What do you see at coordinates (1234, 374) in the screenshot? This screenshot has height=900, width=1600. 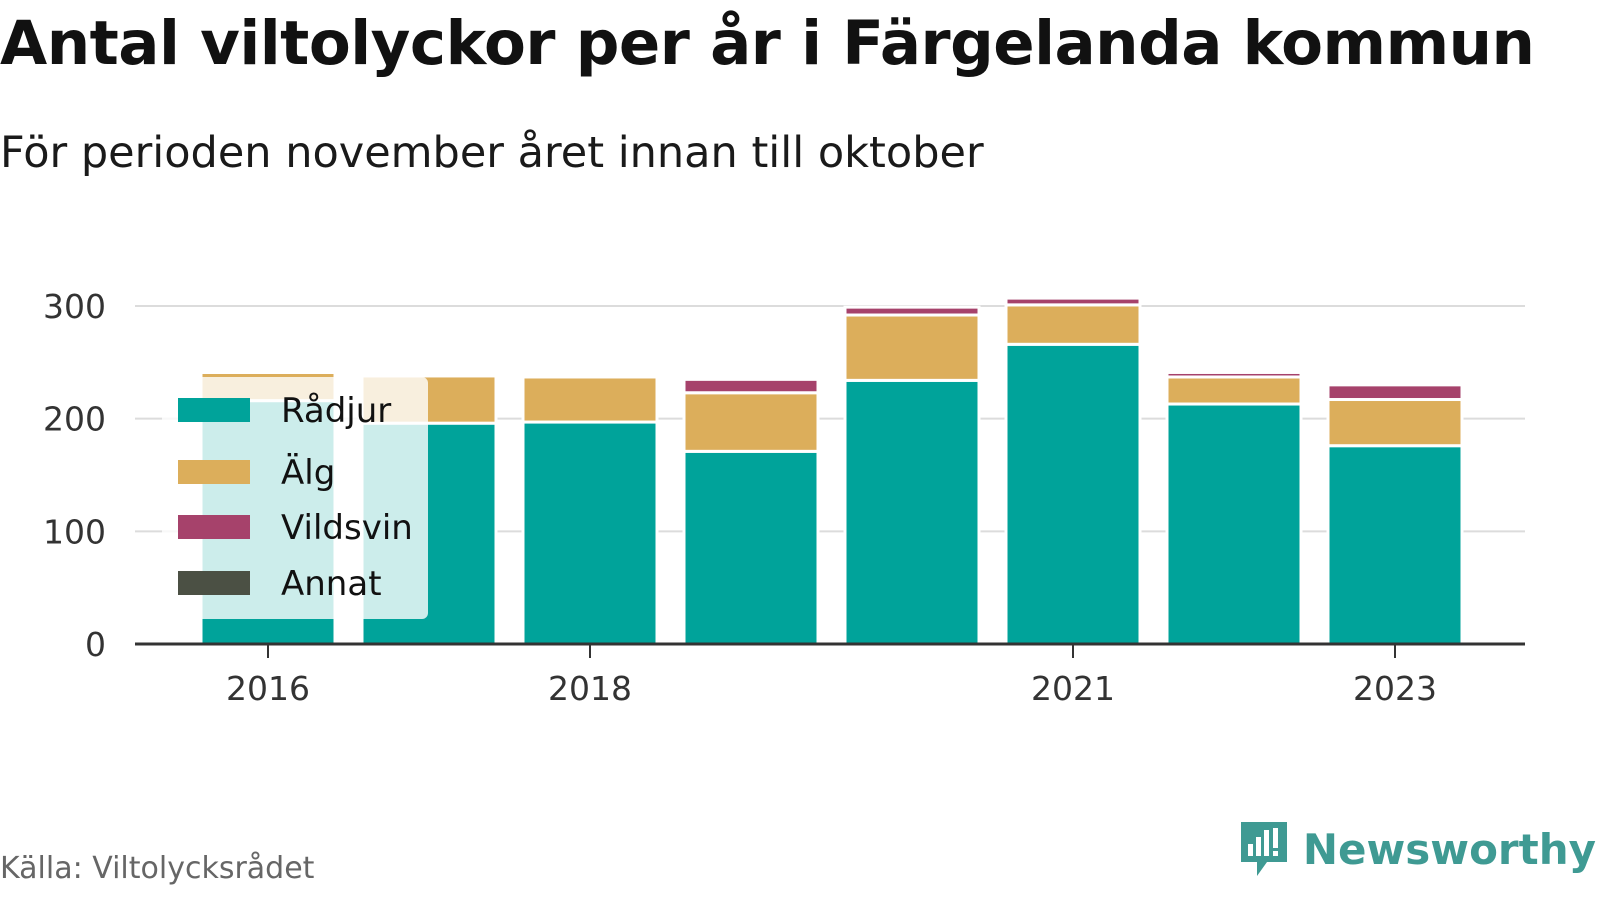 I see `bar-segment-2022-Vildsvin` at bounding box center [1234, 374].